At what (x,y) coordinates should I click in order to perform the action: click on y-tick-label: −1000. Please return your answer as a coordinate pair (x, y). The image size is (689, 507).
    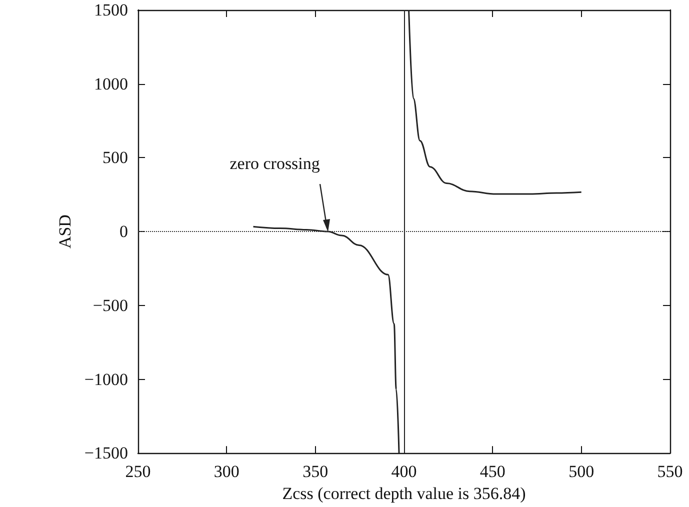
    Looking at the image, I should click on (106, 379).